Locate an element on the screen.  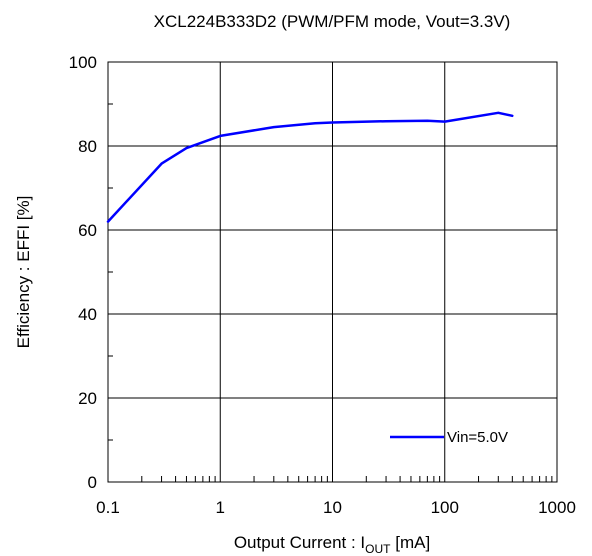
y-tick-label: 0 is located at coordinates (92, 482).